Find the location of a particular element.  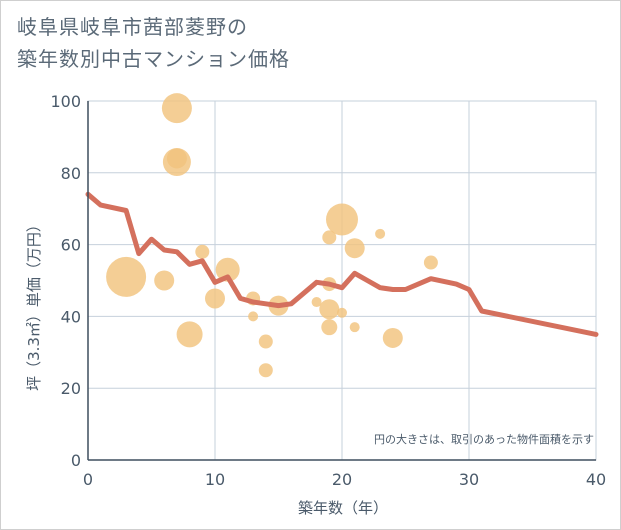

y-axis-title: 坪（3.3㎡）単価（万円） is located at coordinates (34, 304).